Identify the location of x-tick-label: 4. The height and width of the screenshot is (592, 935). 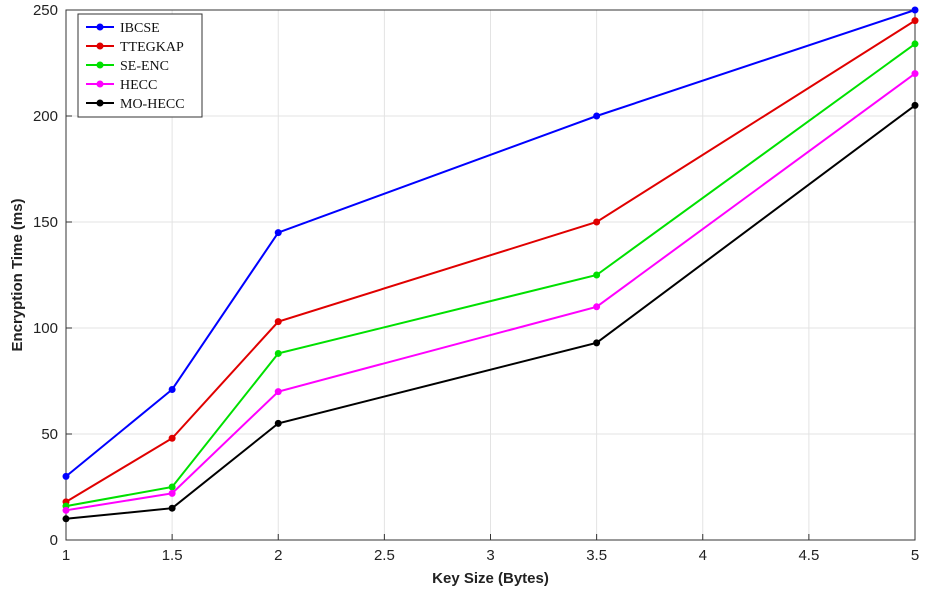
(703, 555).